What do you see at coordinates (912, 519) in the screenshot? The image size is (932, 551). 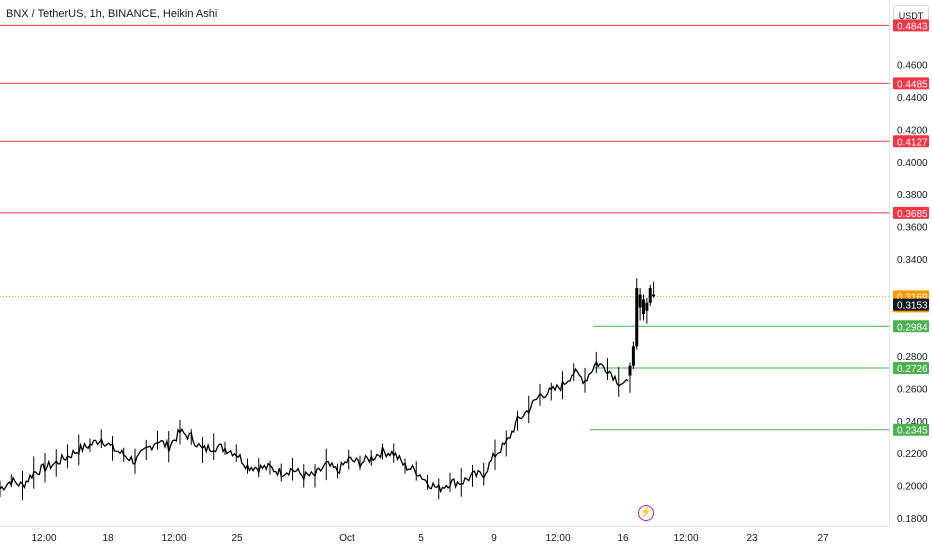 I see `price-tick-label: 0.1800` at bounding box center [912, 519].